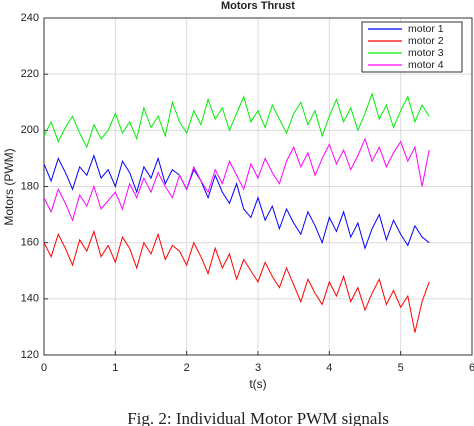 The width and height of the screenshot is (474, 426). What do you see at coordinates (30, 18) in the screenshot?
I see `y-tick-label: 240` at bounding box center [30, 18].